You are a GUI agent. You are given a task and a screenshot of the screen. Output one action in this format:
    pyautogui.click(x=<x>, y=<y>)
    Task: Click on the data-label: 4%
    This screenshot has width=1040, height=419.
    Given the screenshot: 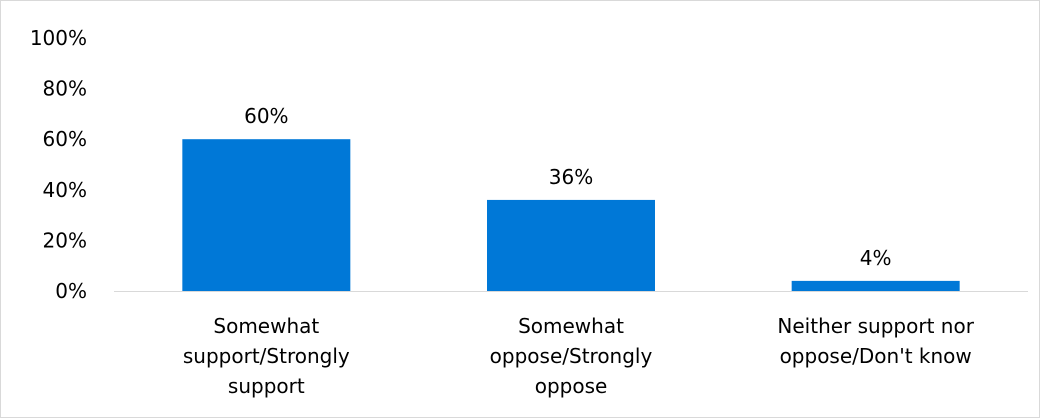 What is the action you would take?
    pyautogui.click(x=876, y=258)
    